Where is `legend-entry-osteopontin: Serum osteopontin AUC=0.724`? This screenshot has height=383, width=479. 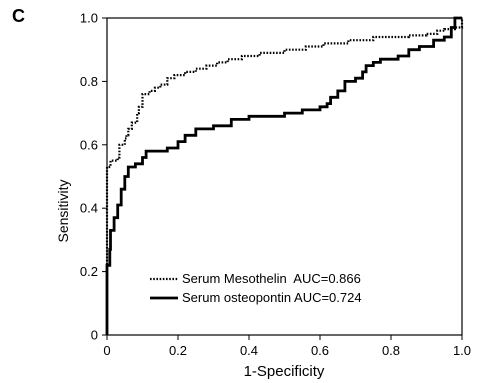
legend-entry-osteopontin: Serum osteopontin AUC=0.724 is located at coordinates (272, 297).